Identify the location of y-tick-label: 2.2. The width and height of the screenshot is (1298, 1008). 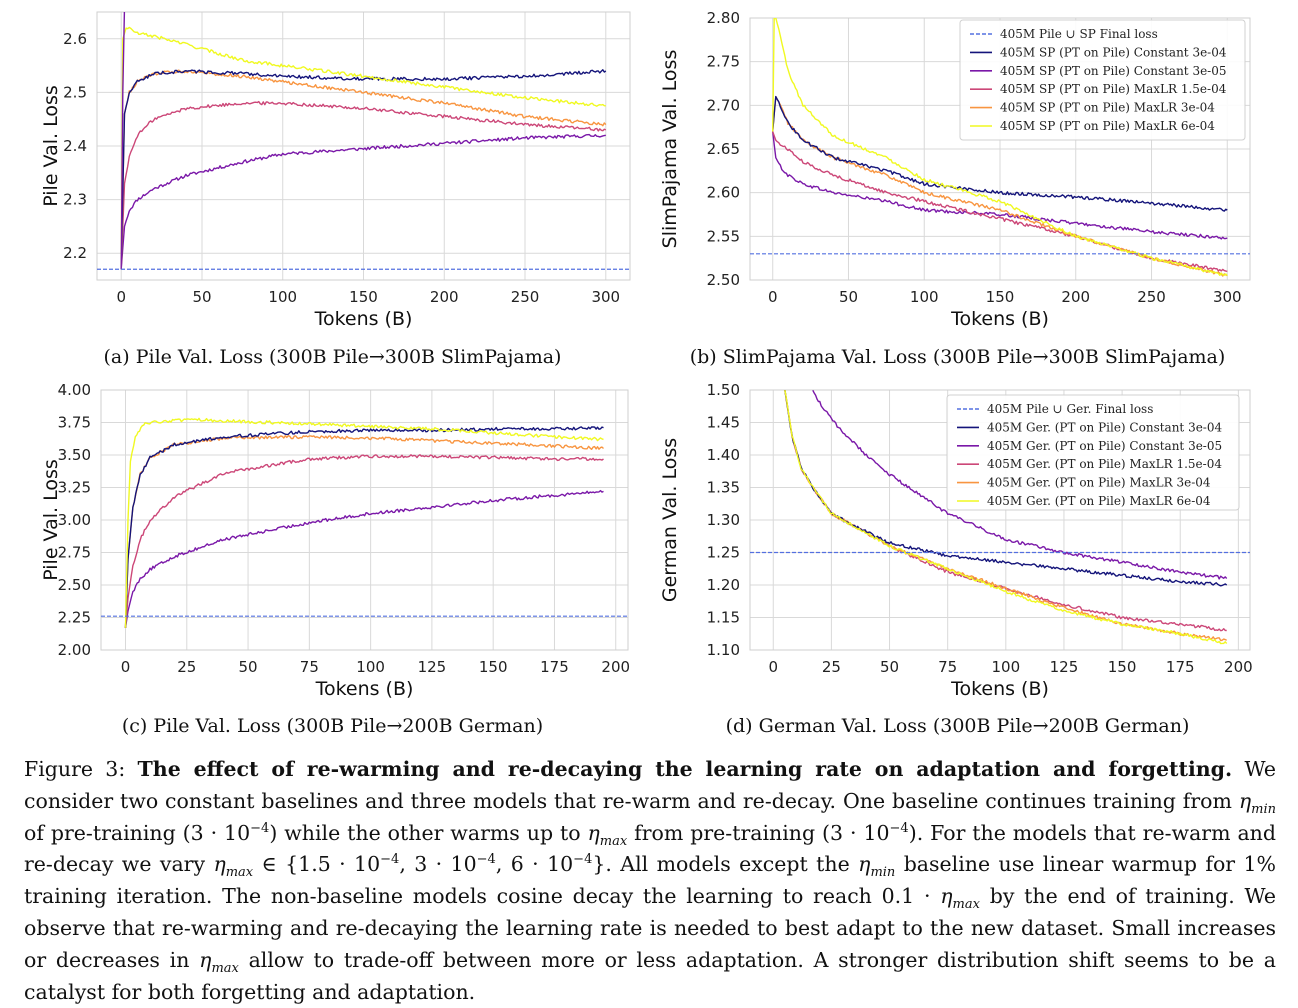
(75, 253).